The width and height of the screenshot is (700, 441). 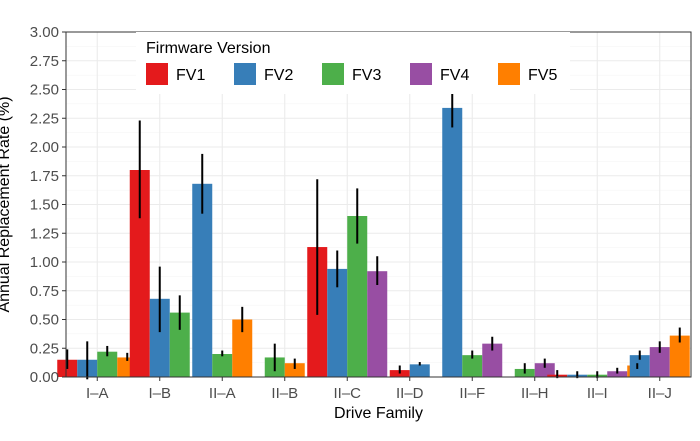 I want to click on y-tick-label: 0.50, so click(x=44, y=320).